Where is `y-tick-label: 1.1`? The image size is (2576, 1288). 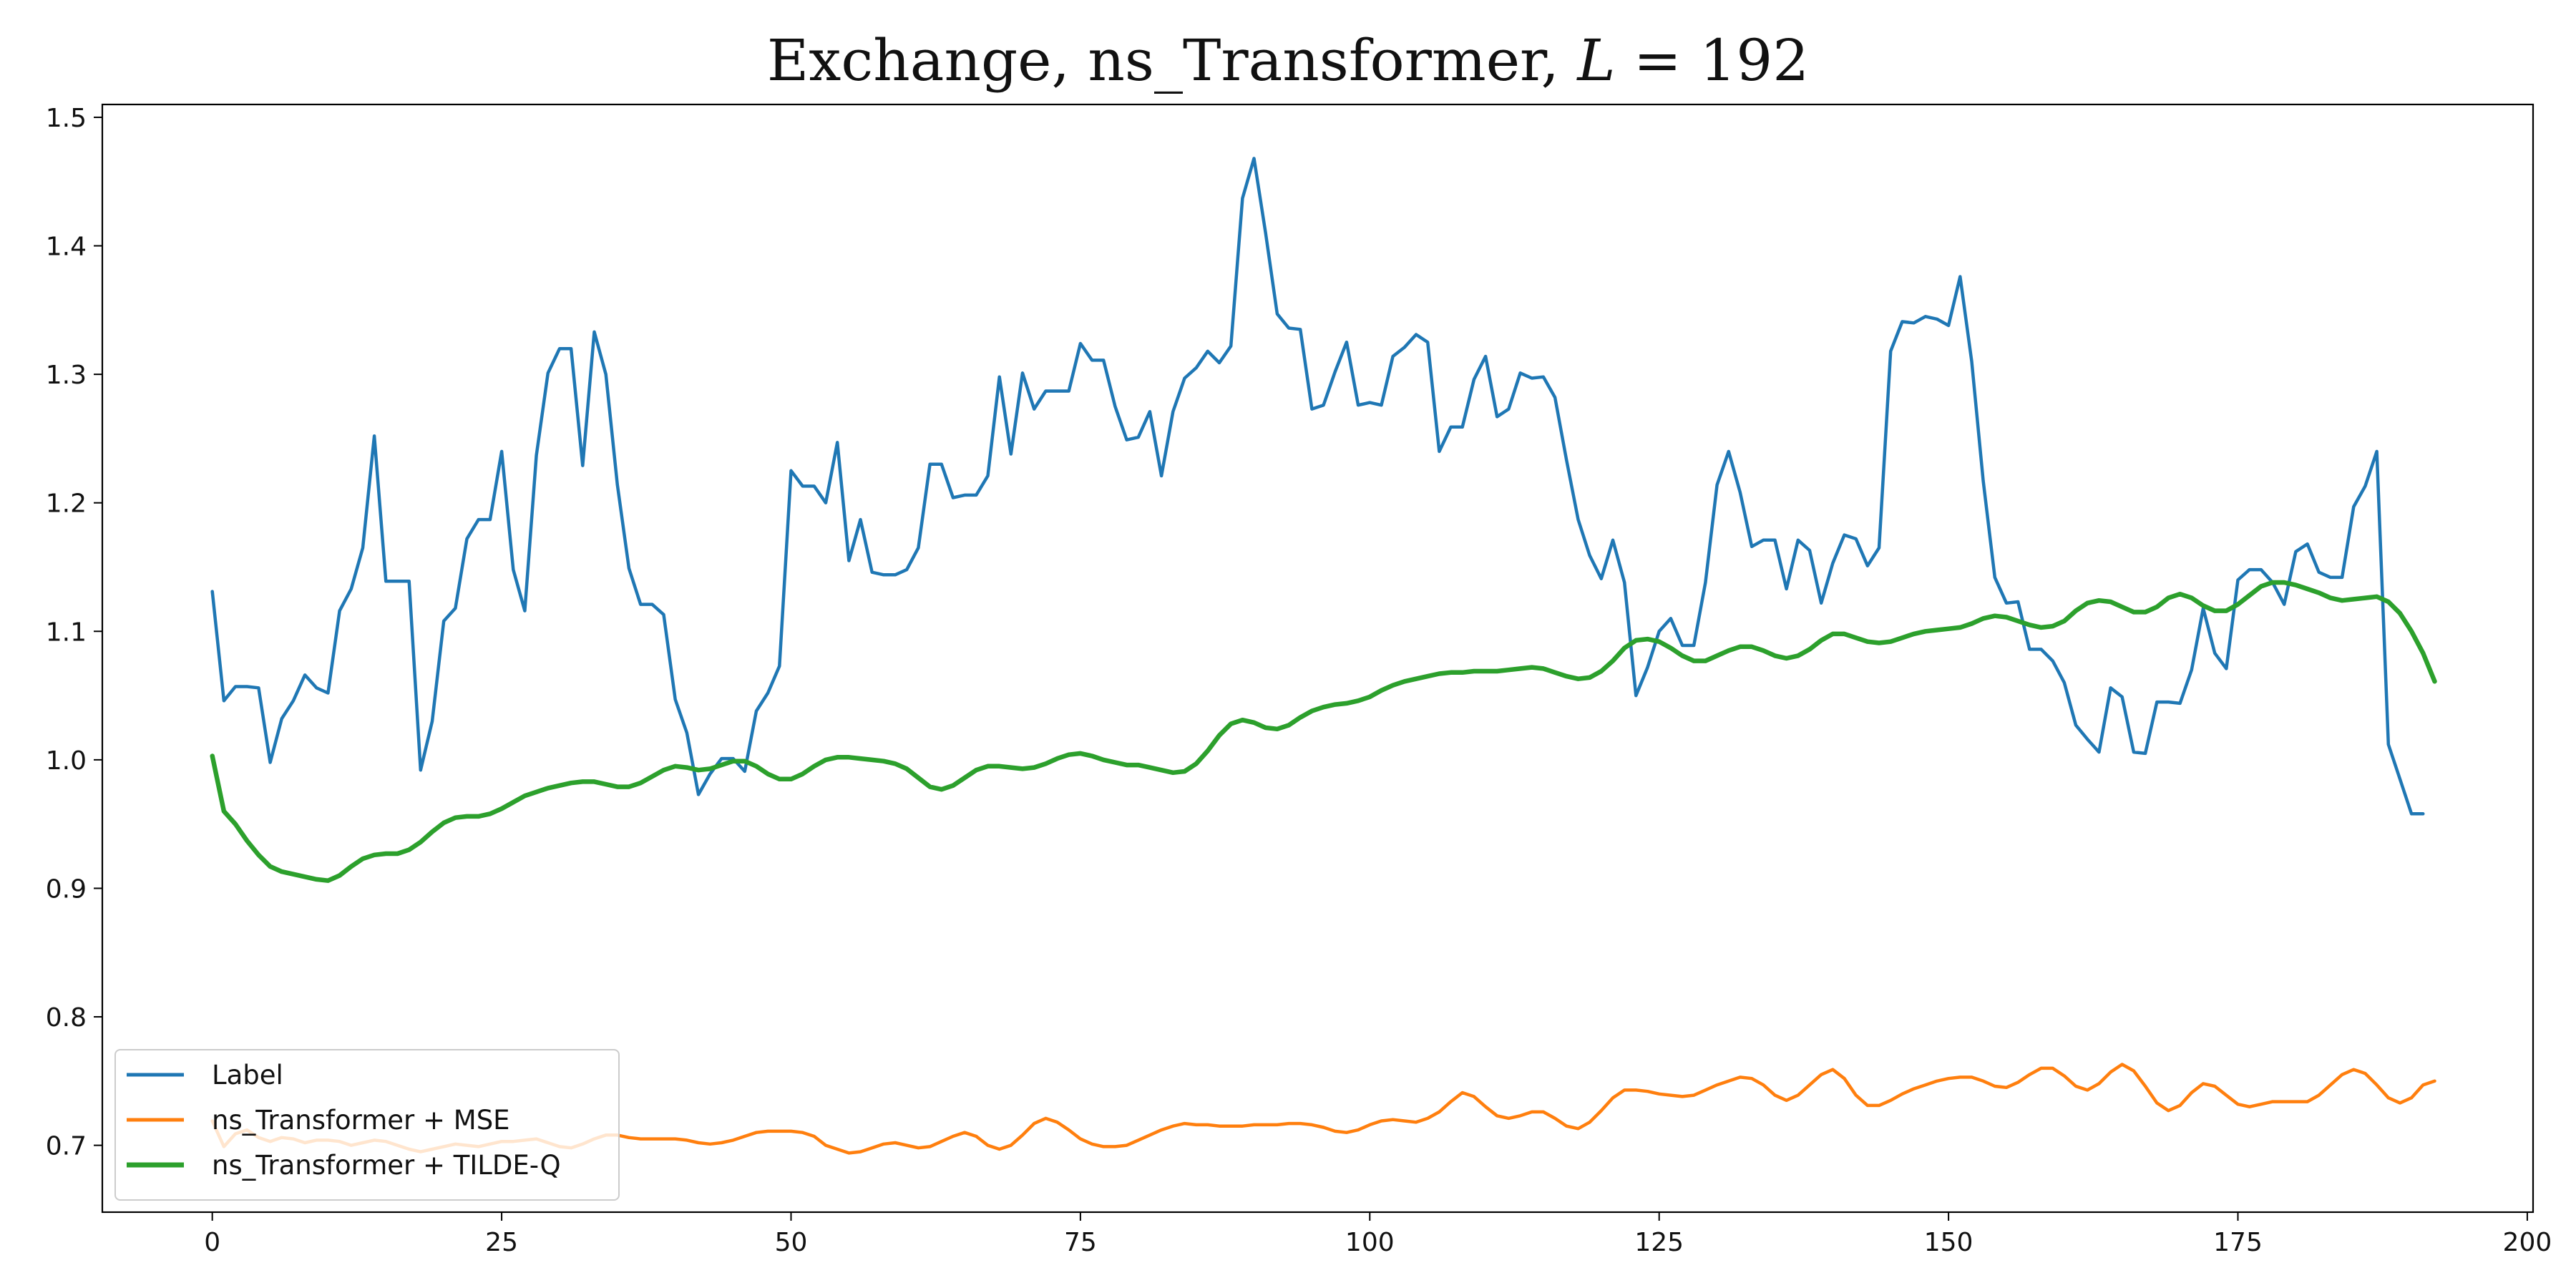 y-tick-label: 1.1 is located at coordinates (66, 632).